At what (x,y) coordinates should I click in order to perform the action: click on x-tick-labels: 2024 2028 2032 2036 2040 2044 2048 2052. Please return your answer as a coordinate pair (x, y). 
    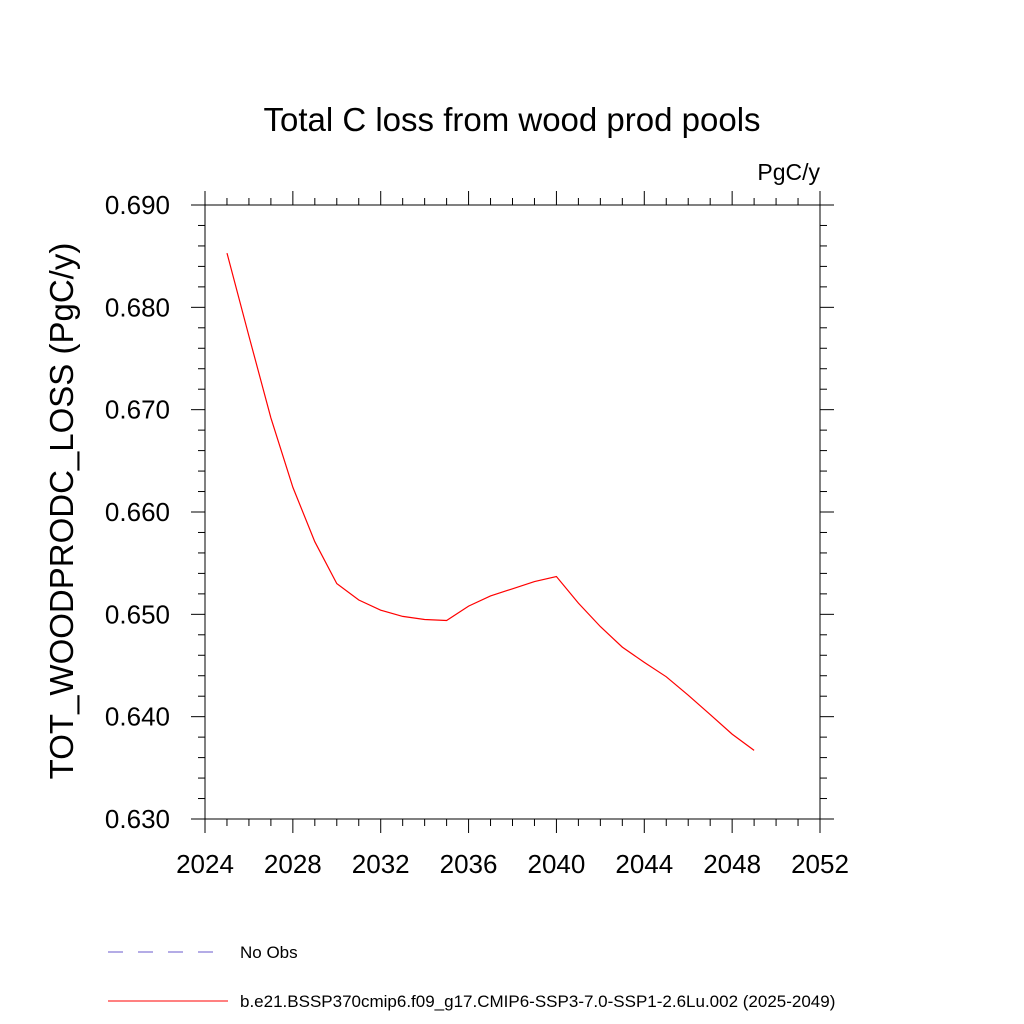
    Looking at the image, I should click on (512, 864).